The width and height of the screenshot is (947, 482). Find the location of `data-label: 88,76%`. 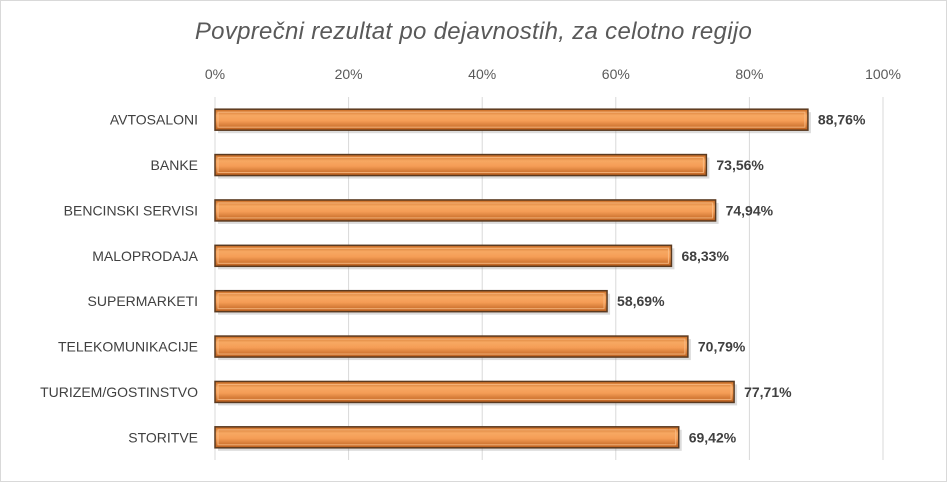

data-label: 88,76% is located at coordinates (842, 120).